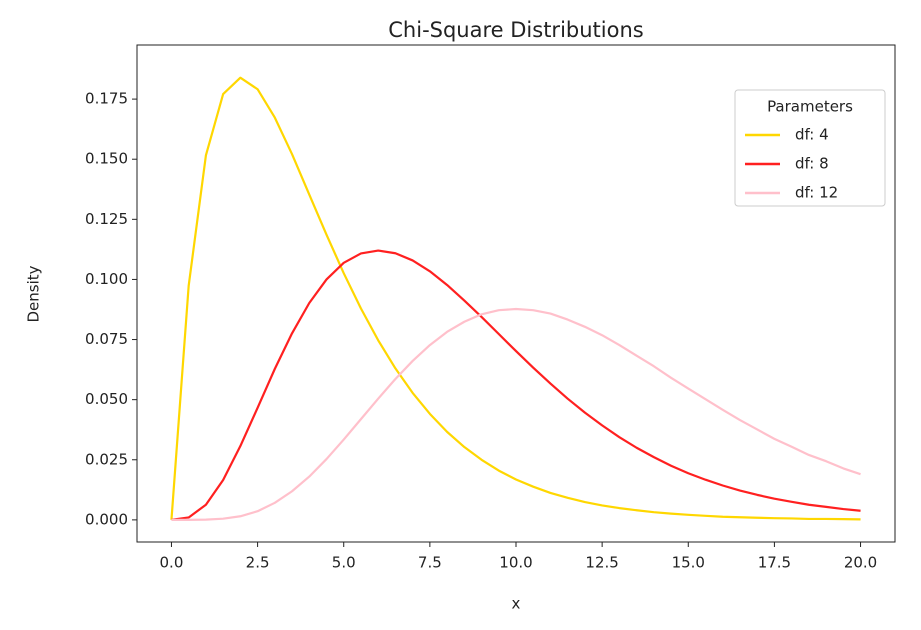  I want to click on x-tick-label: 15.0, so click(688, 563).